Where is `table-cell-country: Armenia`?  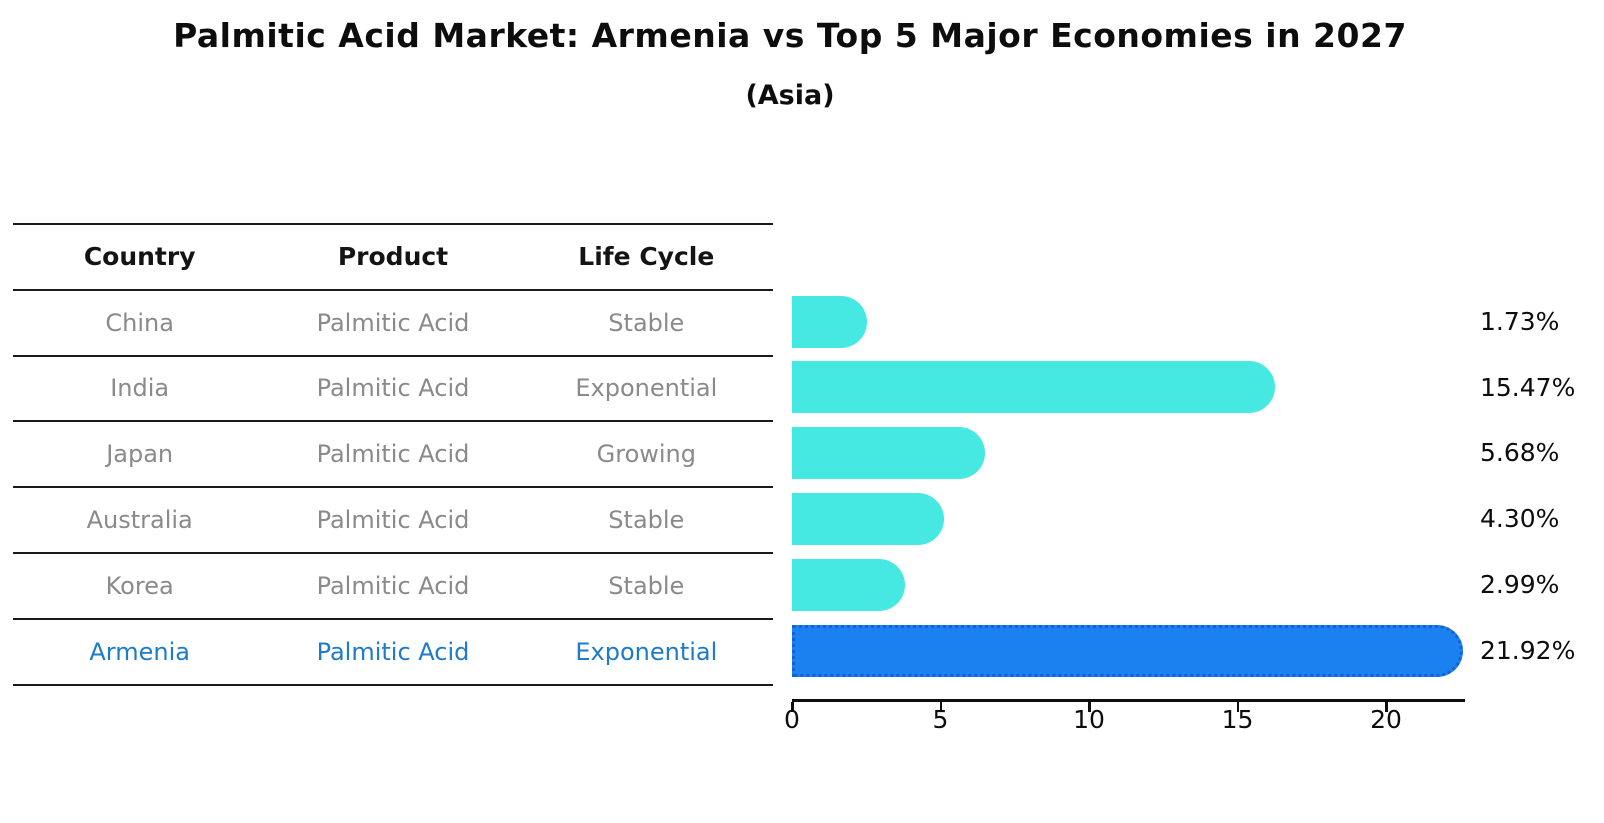
table-cell-country: Armenia is located at coordinates (139, 651).